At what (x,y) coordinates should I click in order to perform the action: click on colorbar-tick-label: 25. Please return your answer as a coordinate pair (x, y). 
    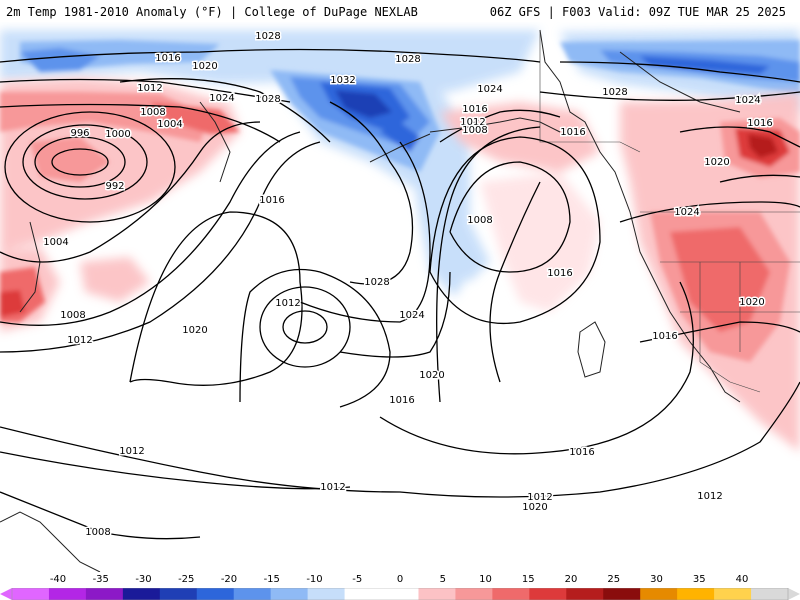
    Looking at the image, I should click on (614, 579).